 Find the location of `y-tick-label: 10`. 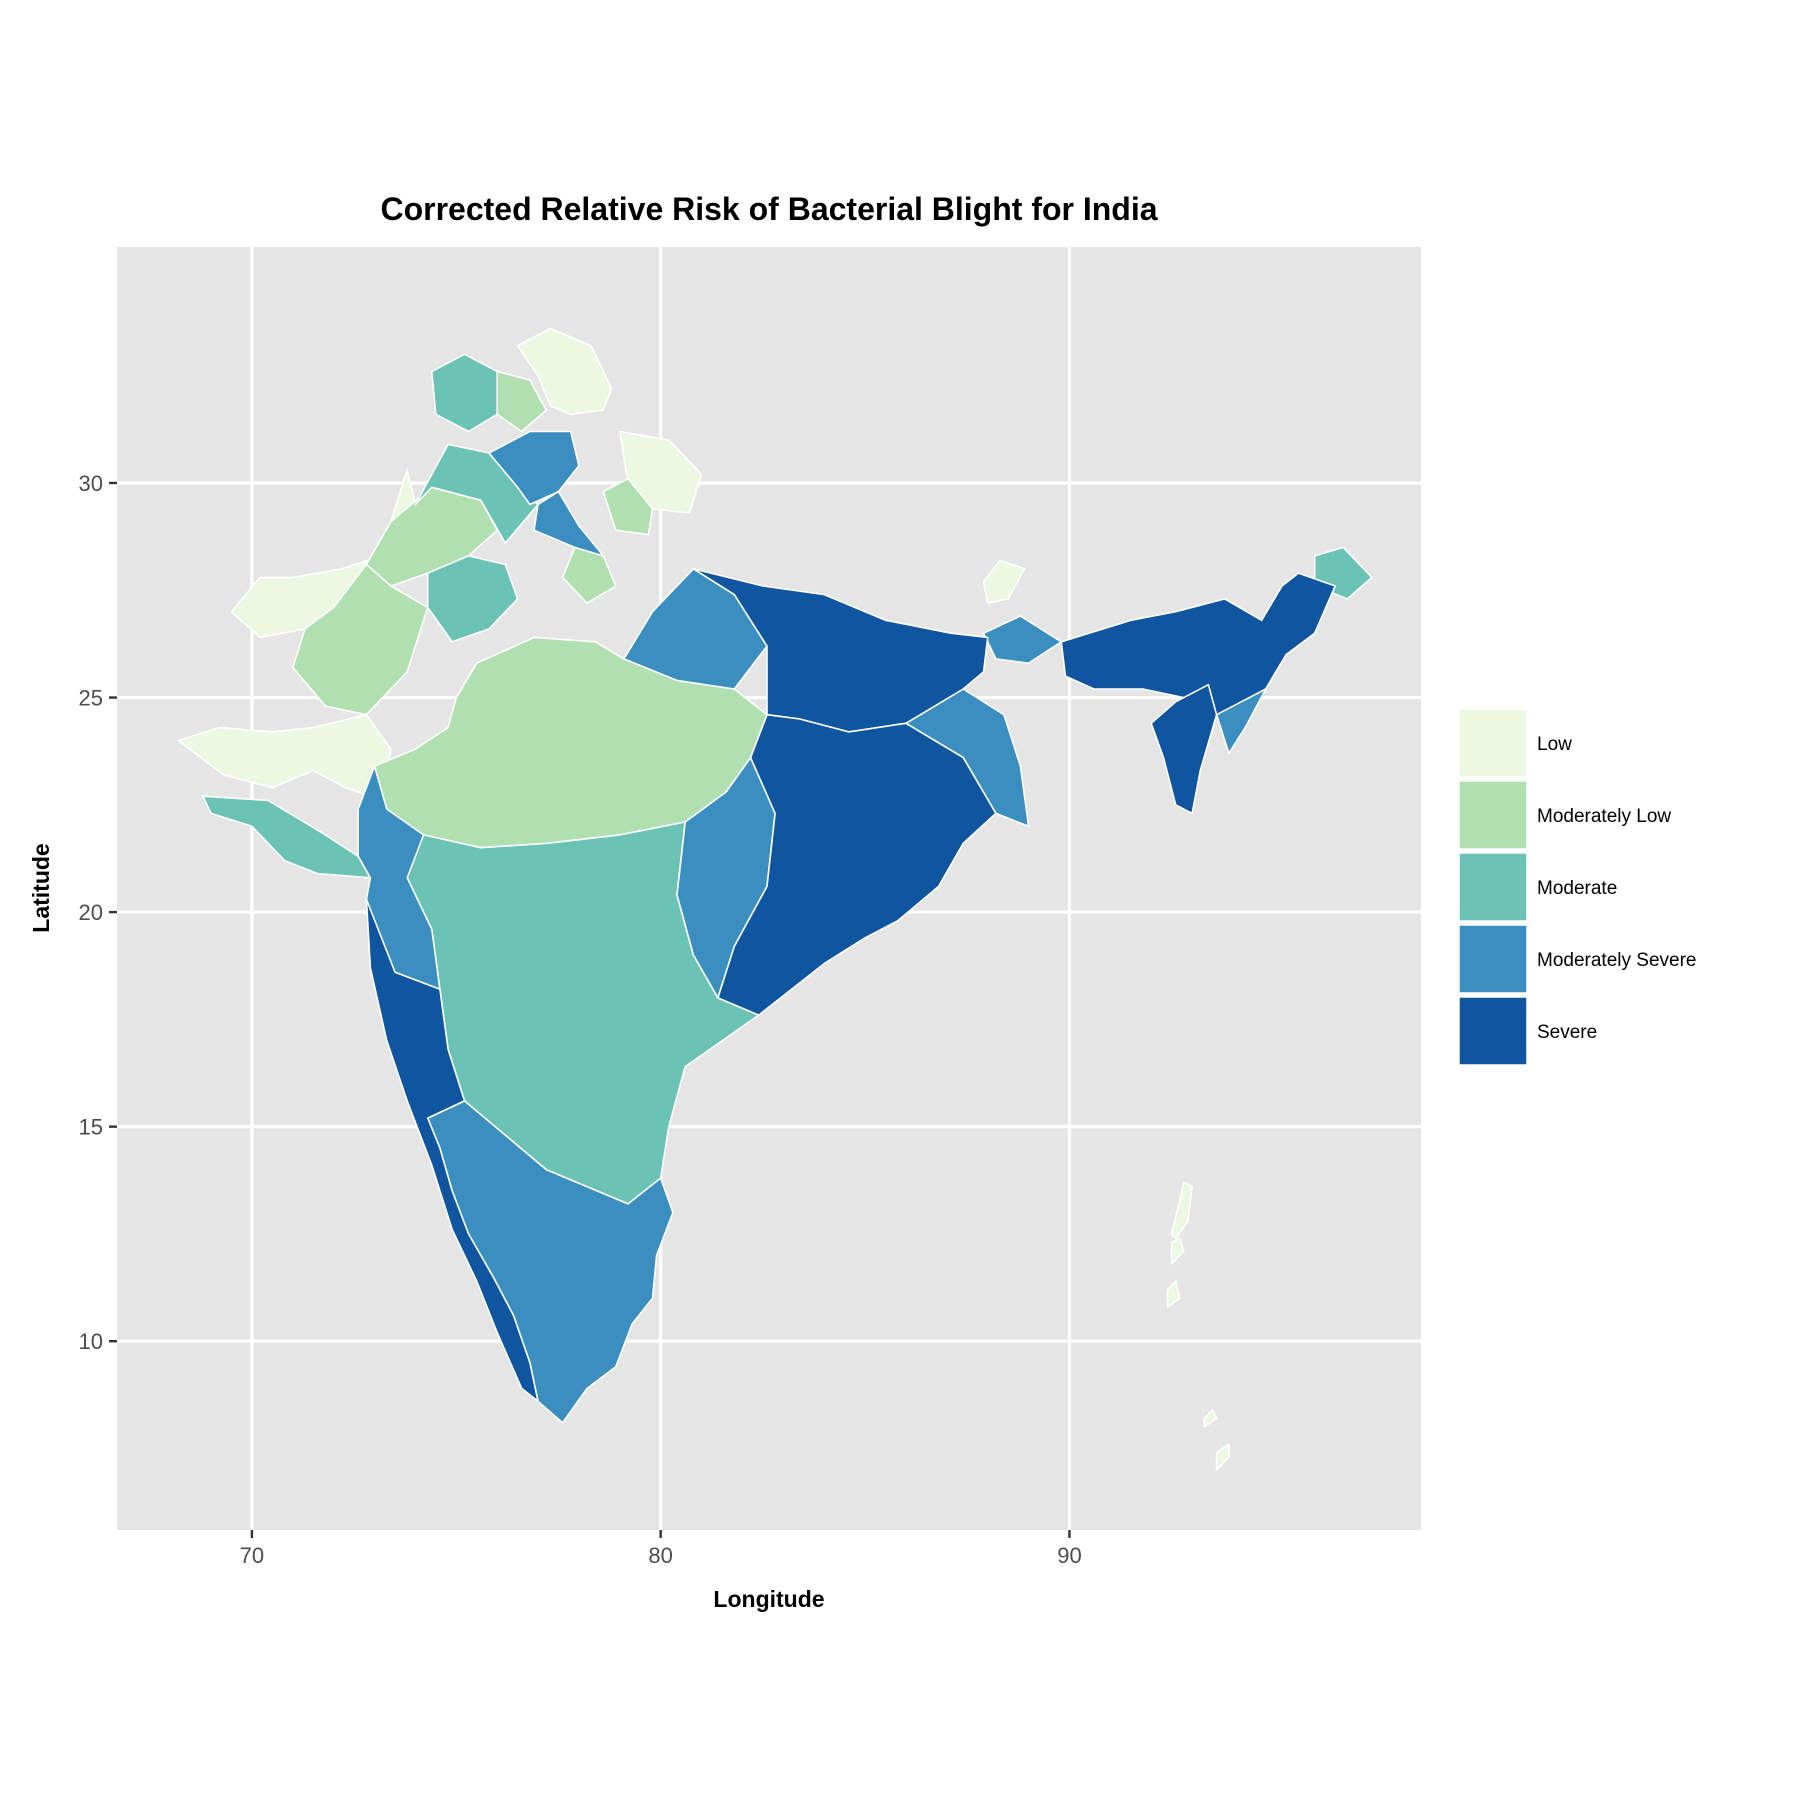

y-tick-label: 10 is located at coordinates (91, 1341).